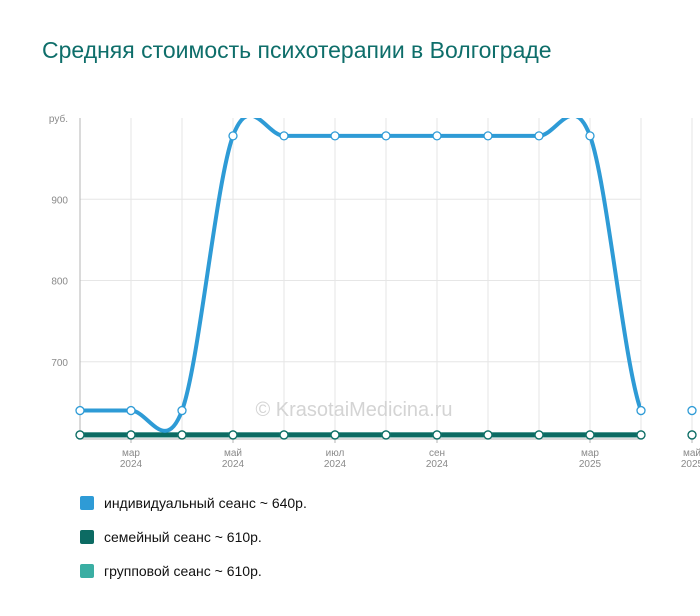 This screenshot has width=700, height=616. What do you see at coordinates (87, 537) in the screenshot?
I see `legend-swatch-family` at bounding box center [87, 537].